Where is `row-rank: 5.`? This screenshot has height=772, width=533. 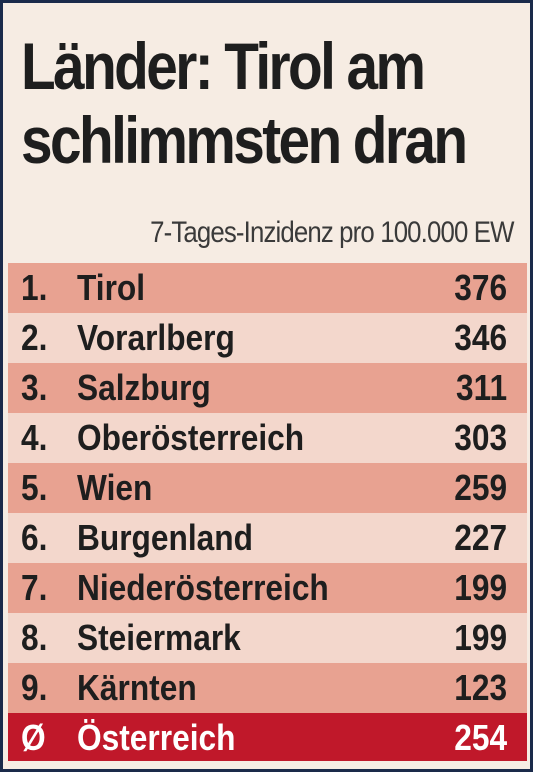 row-rank: 5. is located at coordinates (34, 487).